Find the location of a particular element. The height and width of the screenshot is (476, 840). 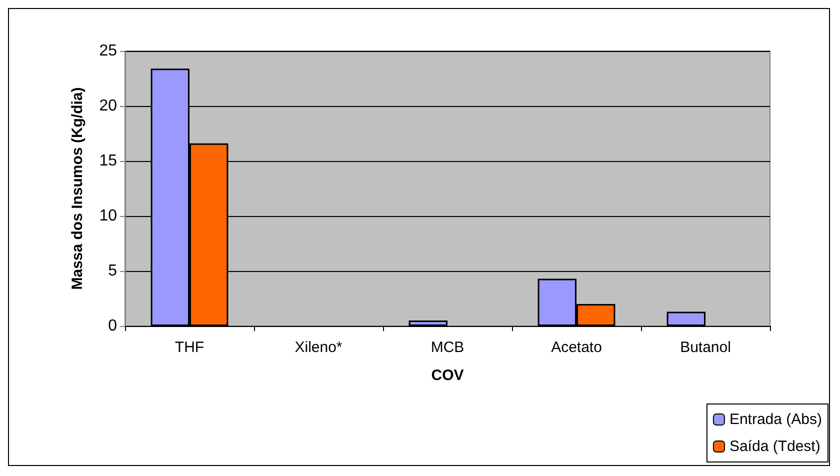

x-tick-label: Butanol is located at coordinates (705, 347).